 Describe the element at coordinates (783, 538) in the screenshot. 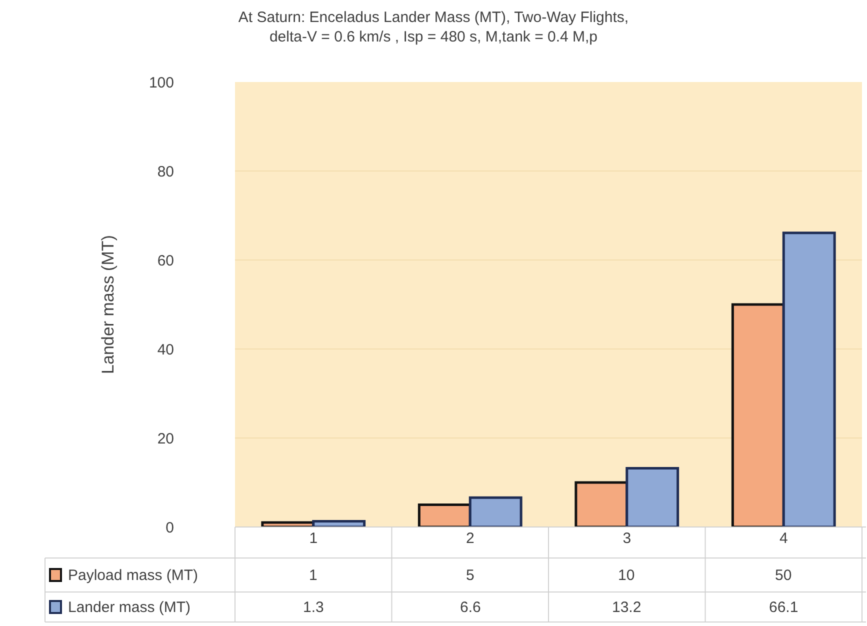

I see `x-tick-label: 4` at that location.